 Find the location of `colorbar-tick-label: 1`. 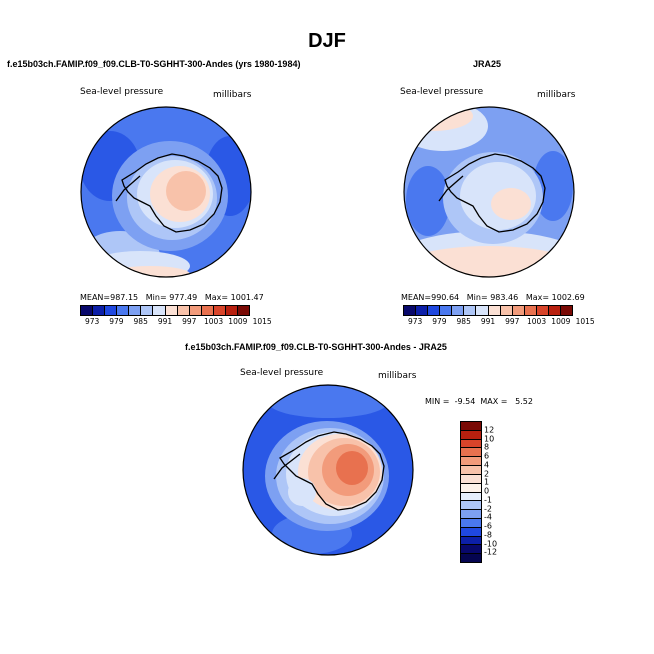

colorbar-tick-label: 1 is located at coordinates (487, 482).